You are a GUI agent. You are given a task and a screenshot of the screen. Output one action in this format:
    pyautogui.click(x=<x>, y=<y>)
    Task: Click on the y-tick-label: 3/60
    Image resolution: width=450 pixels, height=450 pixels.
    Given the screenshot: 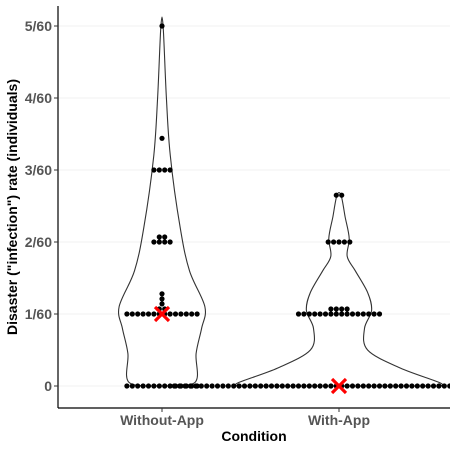 What is the action you would take?
    pyautogui.click(x=38, y=170)
    